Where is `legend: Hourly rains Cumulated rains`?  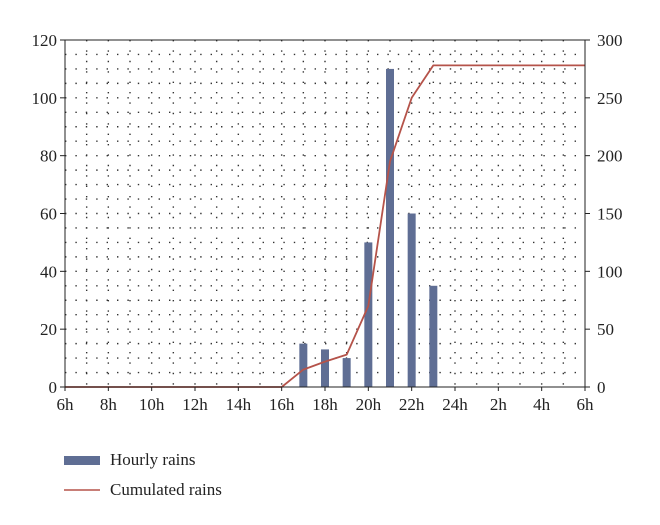 legend: Hourly rains Cumulated rains is located at coordinates (143, 474).